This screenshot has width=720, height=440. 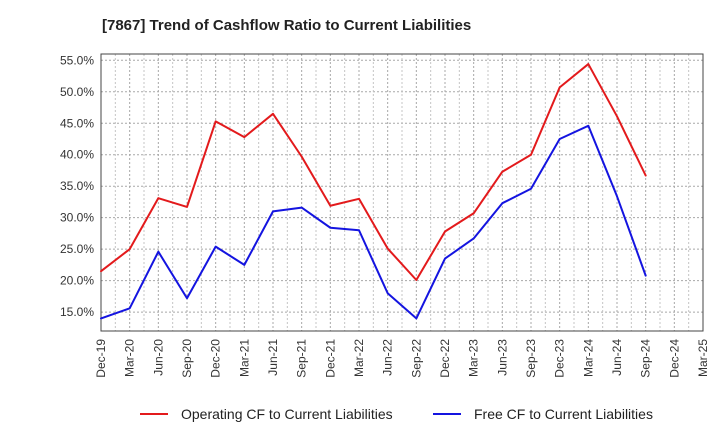 What do you see at coordinates (287, 414) in the screenshot?
I see `legend-label: Operating CF to Current Liabilities` at bounding box center [287, 414].